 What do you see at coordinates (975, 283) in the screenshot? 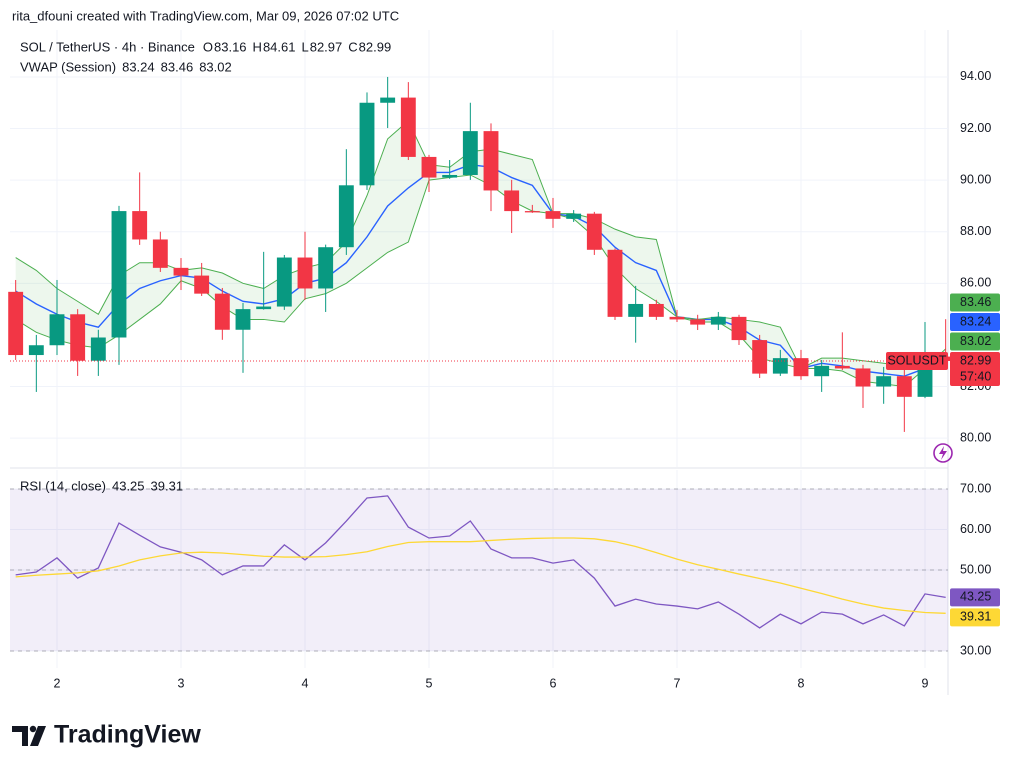
I see `y-tick-label: 86.00` at bounding box center [975, 283].